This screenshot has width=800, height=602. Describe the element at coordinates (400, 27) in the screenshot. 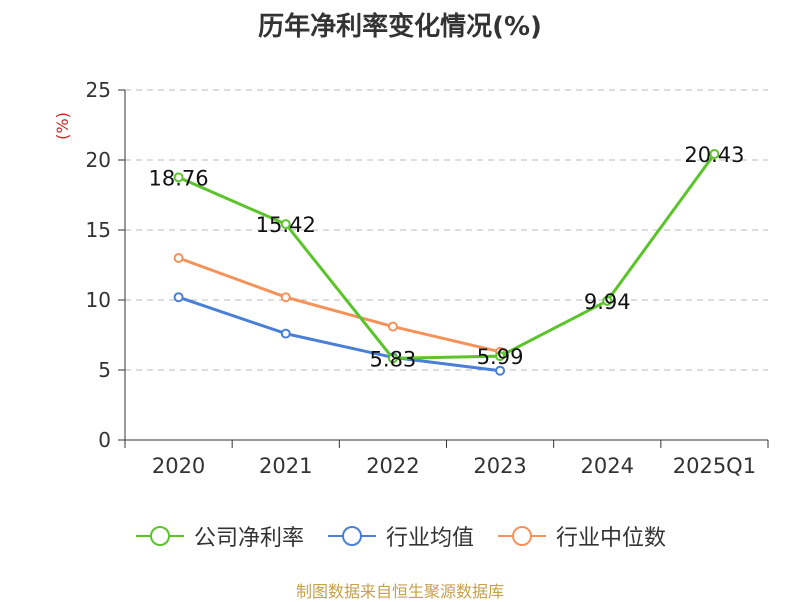

I see `chart-title: 历年净利率变化情况(%)` at that location.